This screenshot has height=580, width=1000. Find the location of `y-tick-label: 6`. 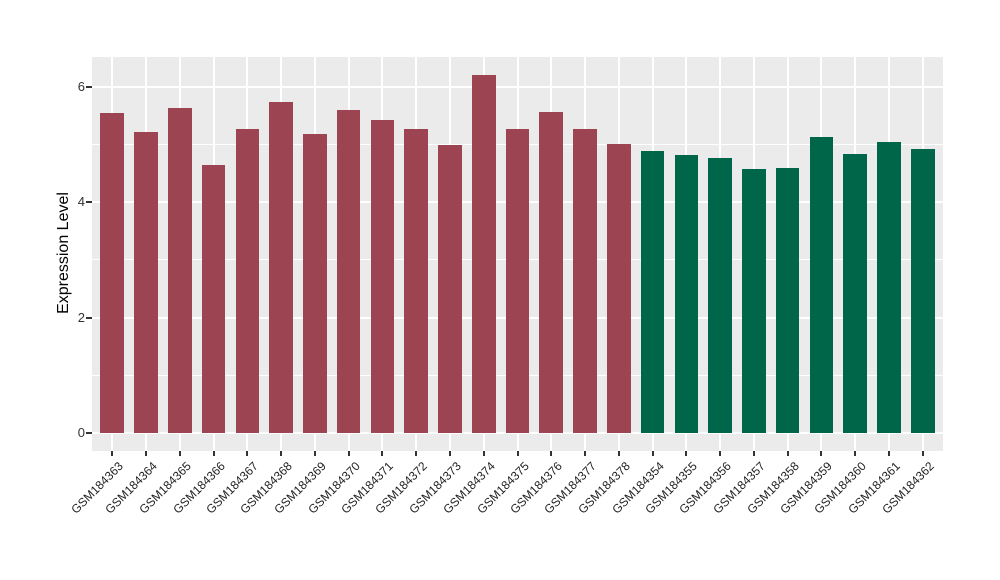

y-tick-label: 6 is located at coordinates (81, 86).